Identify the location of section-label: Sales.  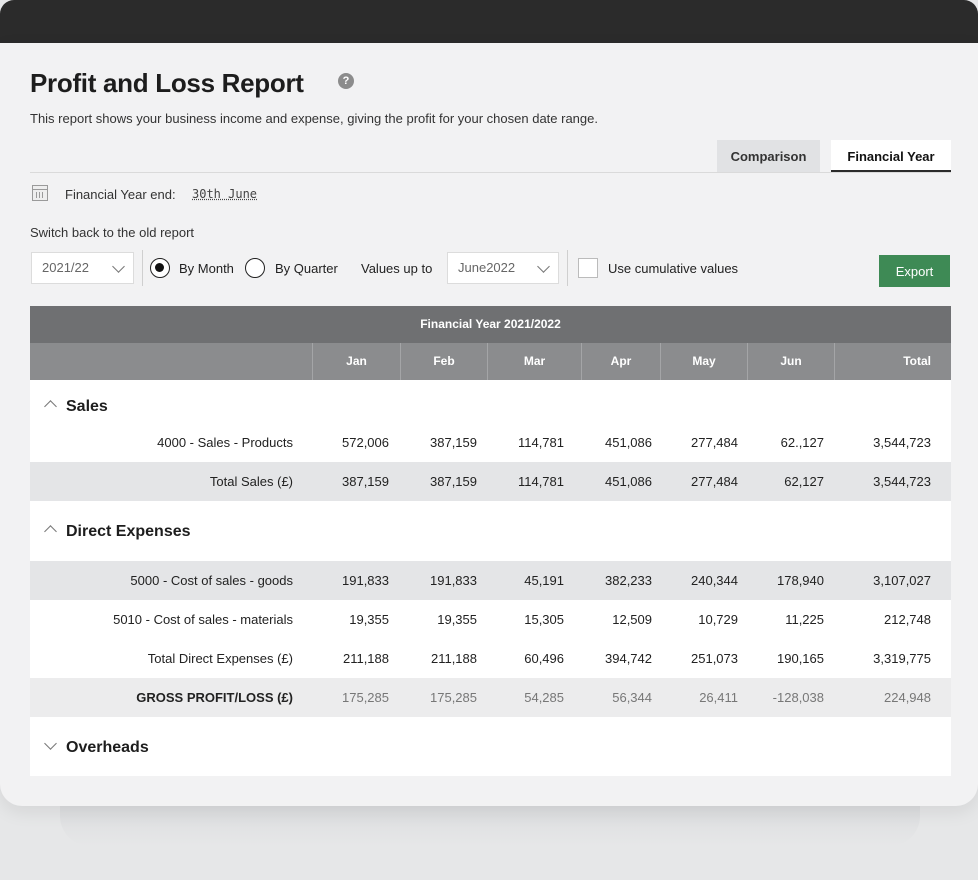
(87, 406).